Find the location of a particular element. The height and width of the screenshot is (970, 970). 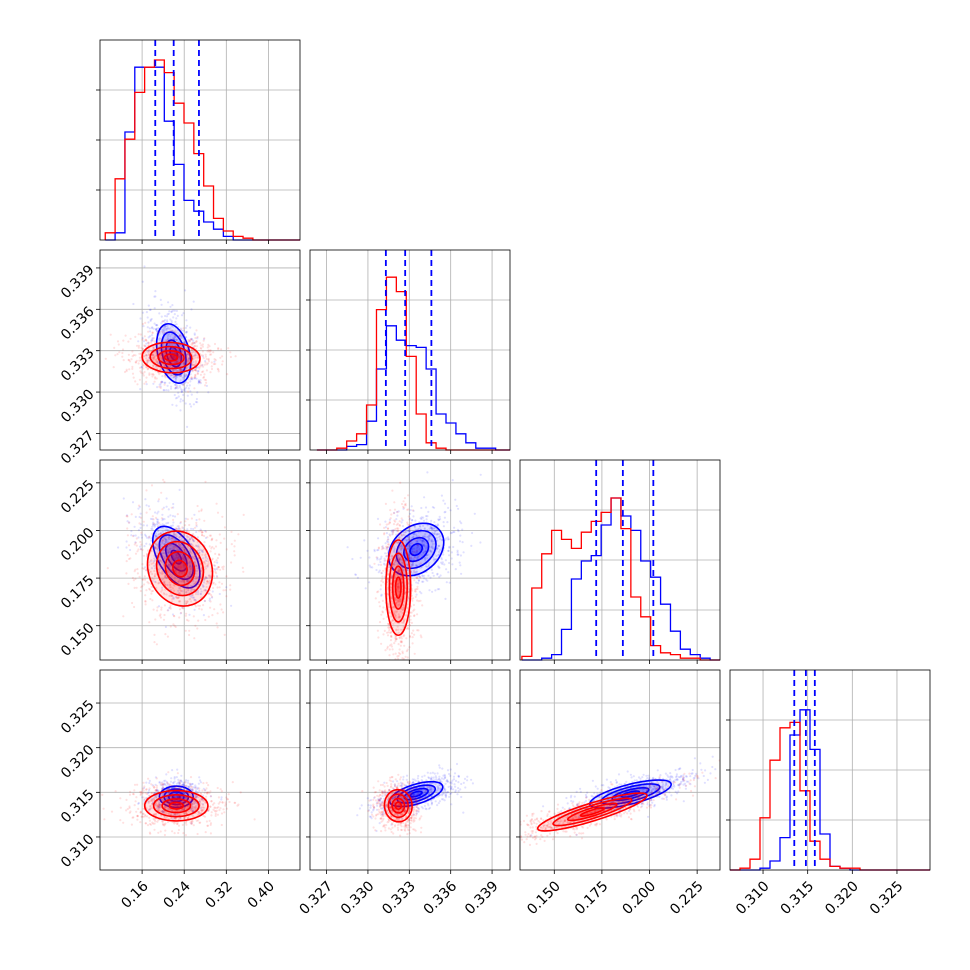

contour-red is located at coordinates (171, 357).